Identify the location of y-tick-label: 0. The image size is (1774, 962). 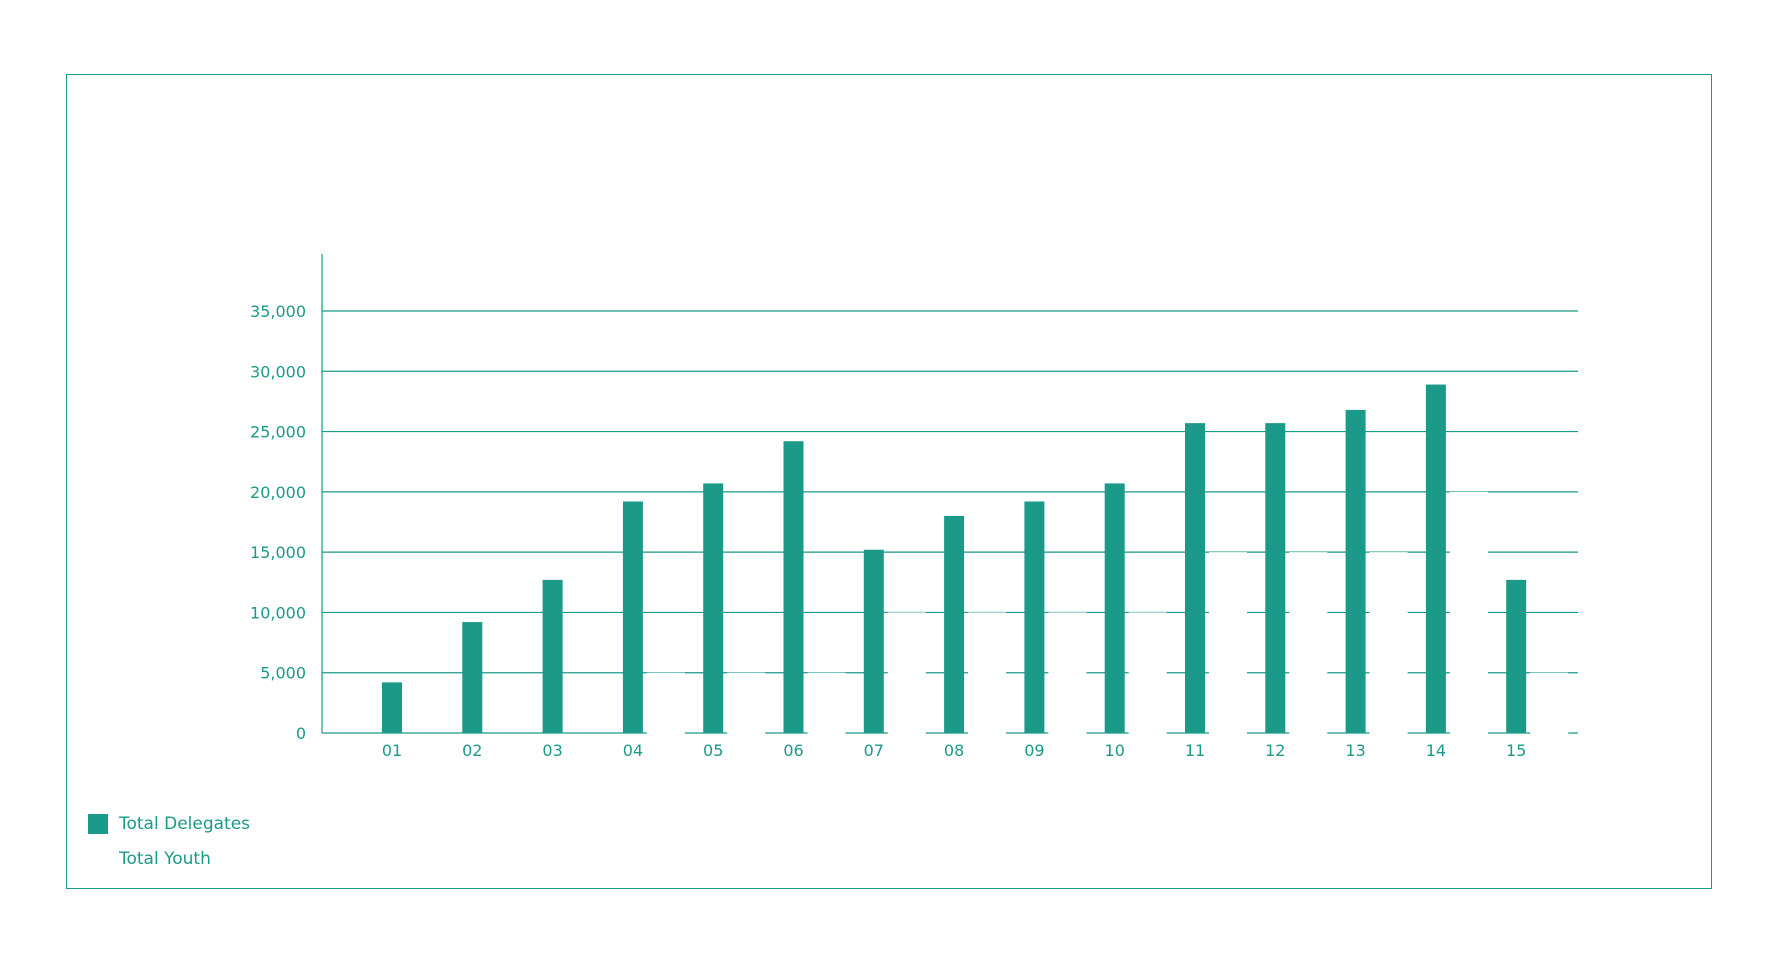
(301, 733).